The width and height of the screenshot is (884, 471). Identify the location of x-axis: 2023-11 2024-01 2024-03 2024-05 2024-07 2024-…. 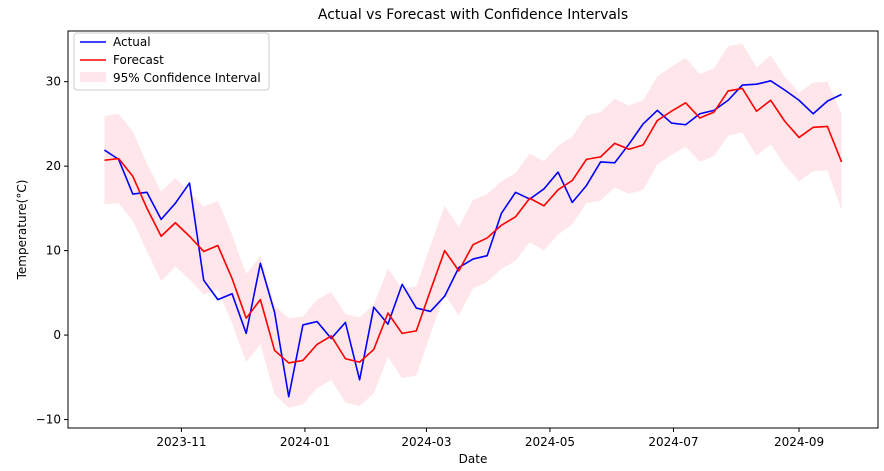
(490, 438).